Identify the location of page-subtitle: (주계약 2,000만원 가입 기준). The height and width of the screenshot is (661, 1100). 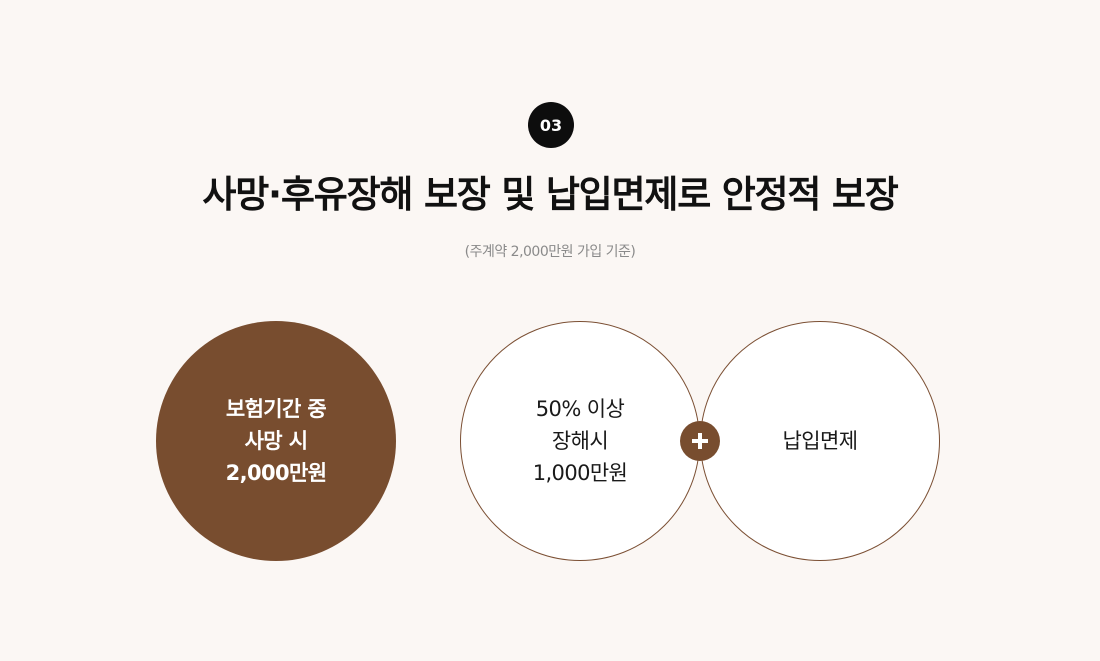
(550, 252).